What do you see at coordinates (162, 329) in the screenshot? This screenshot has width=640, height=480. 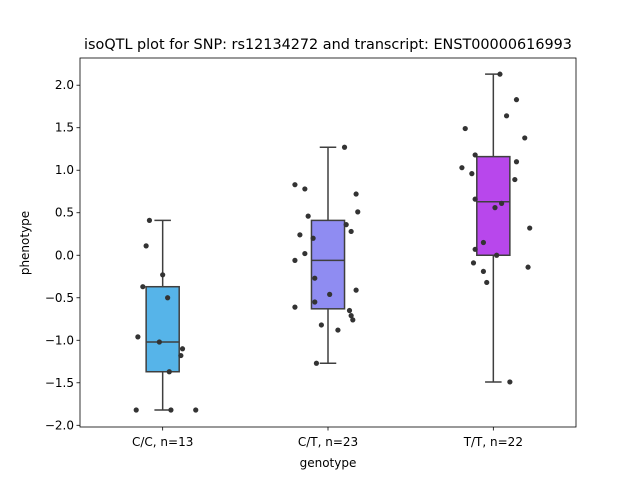 I see `box-iqr` at bounding box center [162, 329].